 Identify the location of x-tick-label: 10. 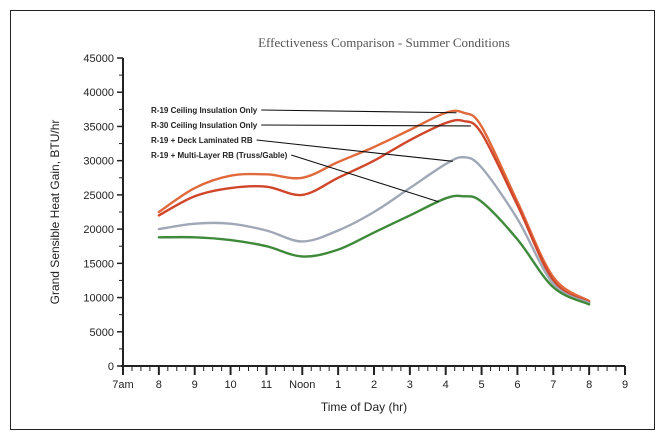
(230, 385).